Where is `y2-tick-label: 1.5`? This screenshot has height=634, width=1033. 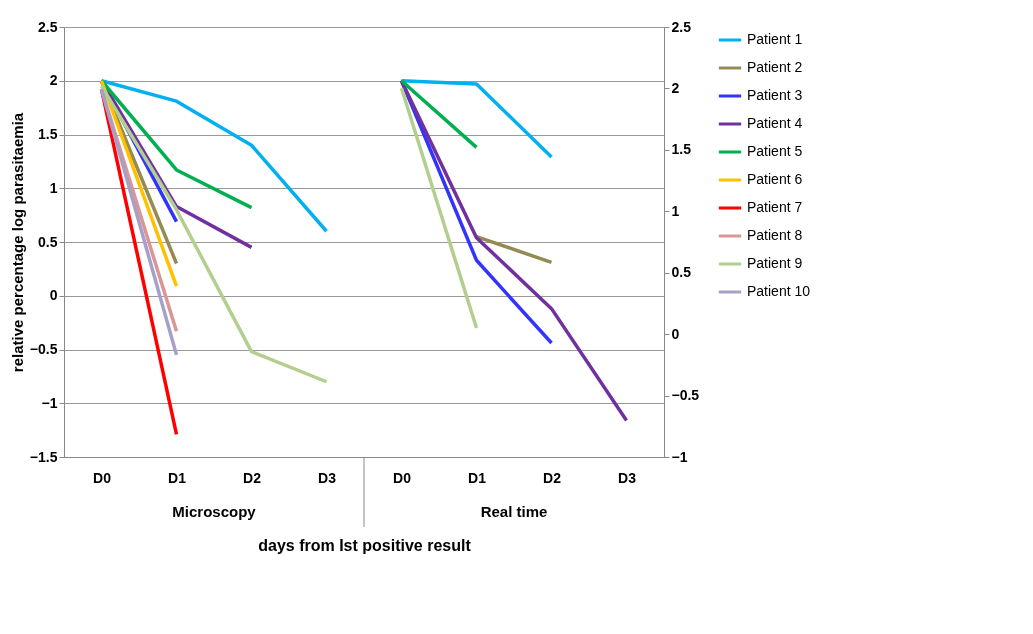
y2-tick-label: 1.5 is located at coordinates (681, 149).